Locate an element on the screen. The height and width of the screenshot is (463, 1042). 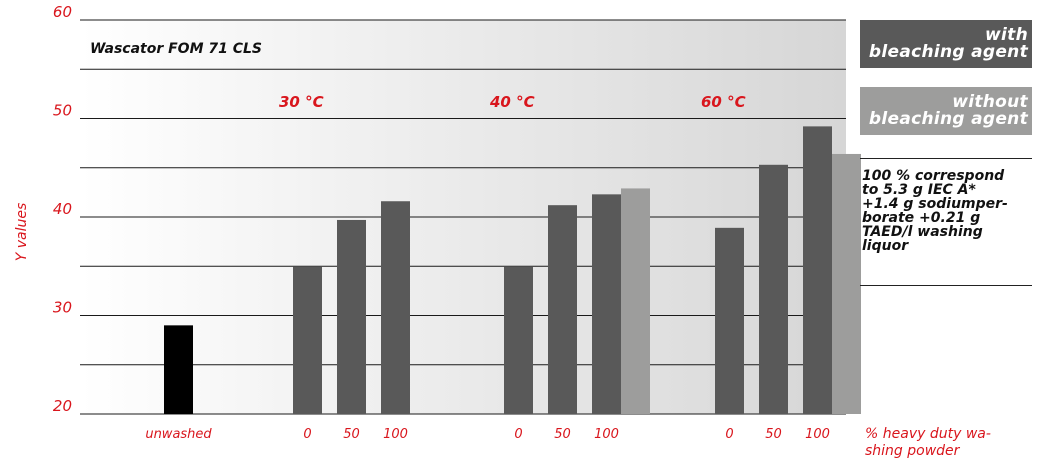
note-line: TAED/l washing is located at coordinates (922, 232).